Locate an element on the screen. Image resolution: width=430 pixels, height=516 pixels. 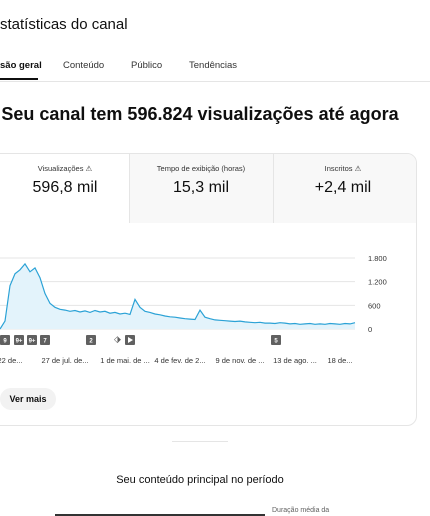
metric-value: +2,4 mil is located at coordinates (343, 187).